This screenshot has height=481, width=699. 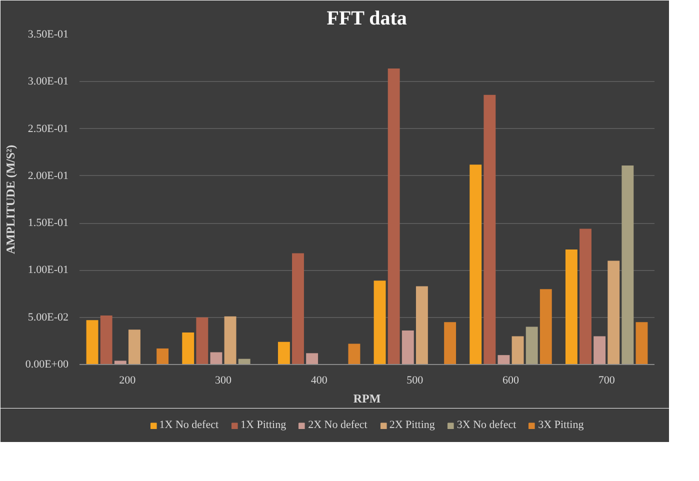 What do you see at coordinates (263, 425) in the screenshot?
I see `legend-label: 1X Pitting` at bounding box center [263, 425].